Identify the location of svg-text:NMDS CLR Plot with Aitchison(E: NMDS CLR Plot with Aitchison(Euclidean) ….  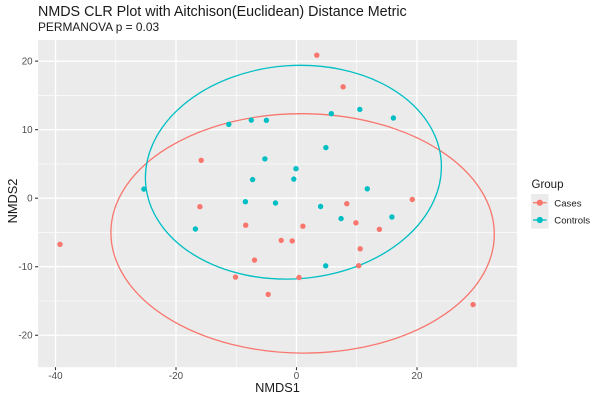
(222, 12).